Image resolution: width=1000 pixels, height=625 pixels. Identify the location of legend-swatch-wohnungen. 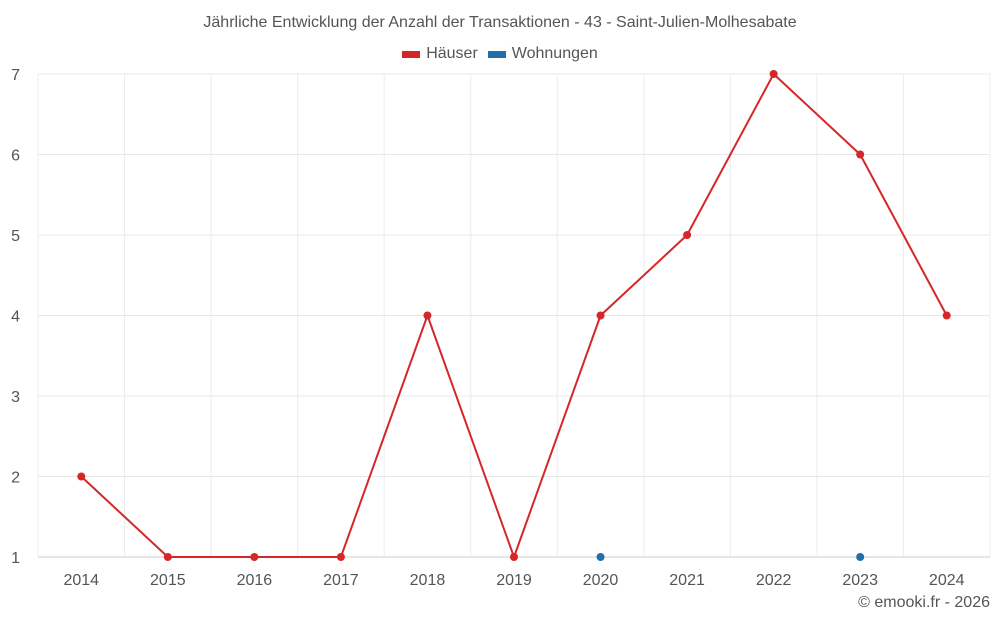
(496, 54).